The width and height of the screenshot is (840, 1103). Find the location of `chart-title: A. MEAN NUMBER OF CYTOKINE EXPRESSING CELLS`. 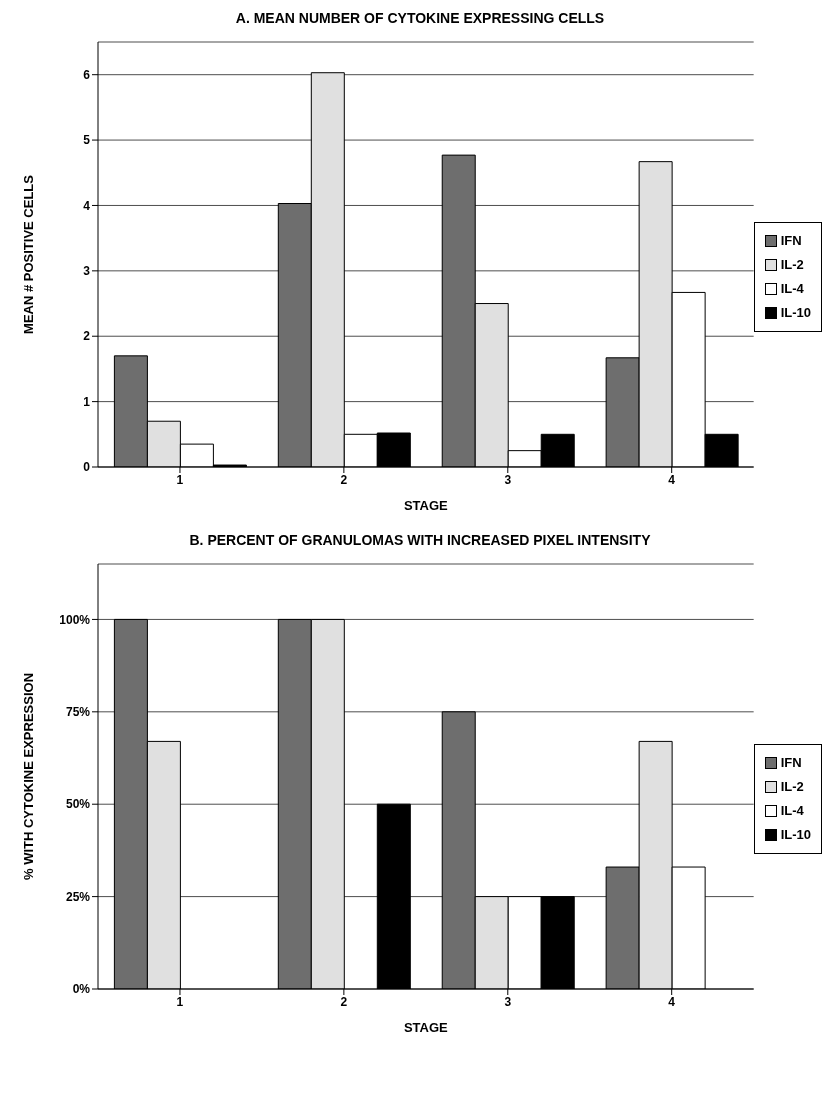

chart-title: A. MEAN NUMBER OF CYTOKINE EXPRESSING CELLS is located at coordinates (420, 18).